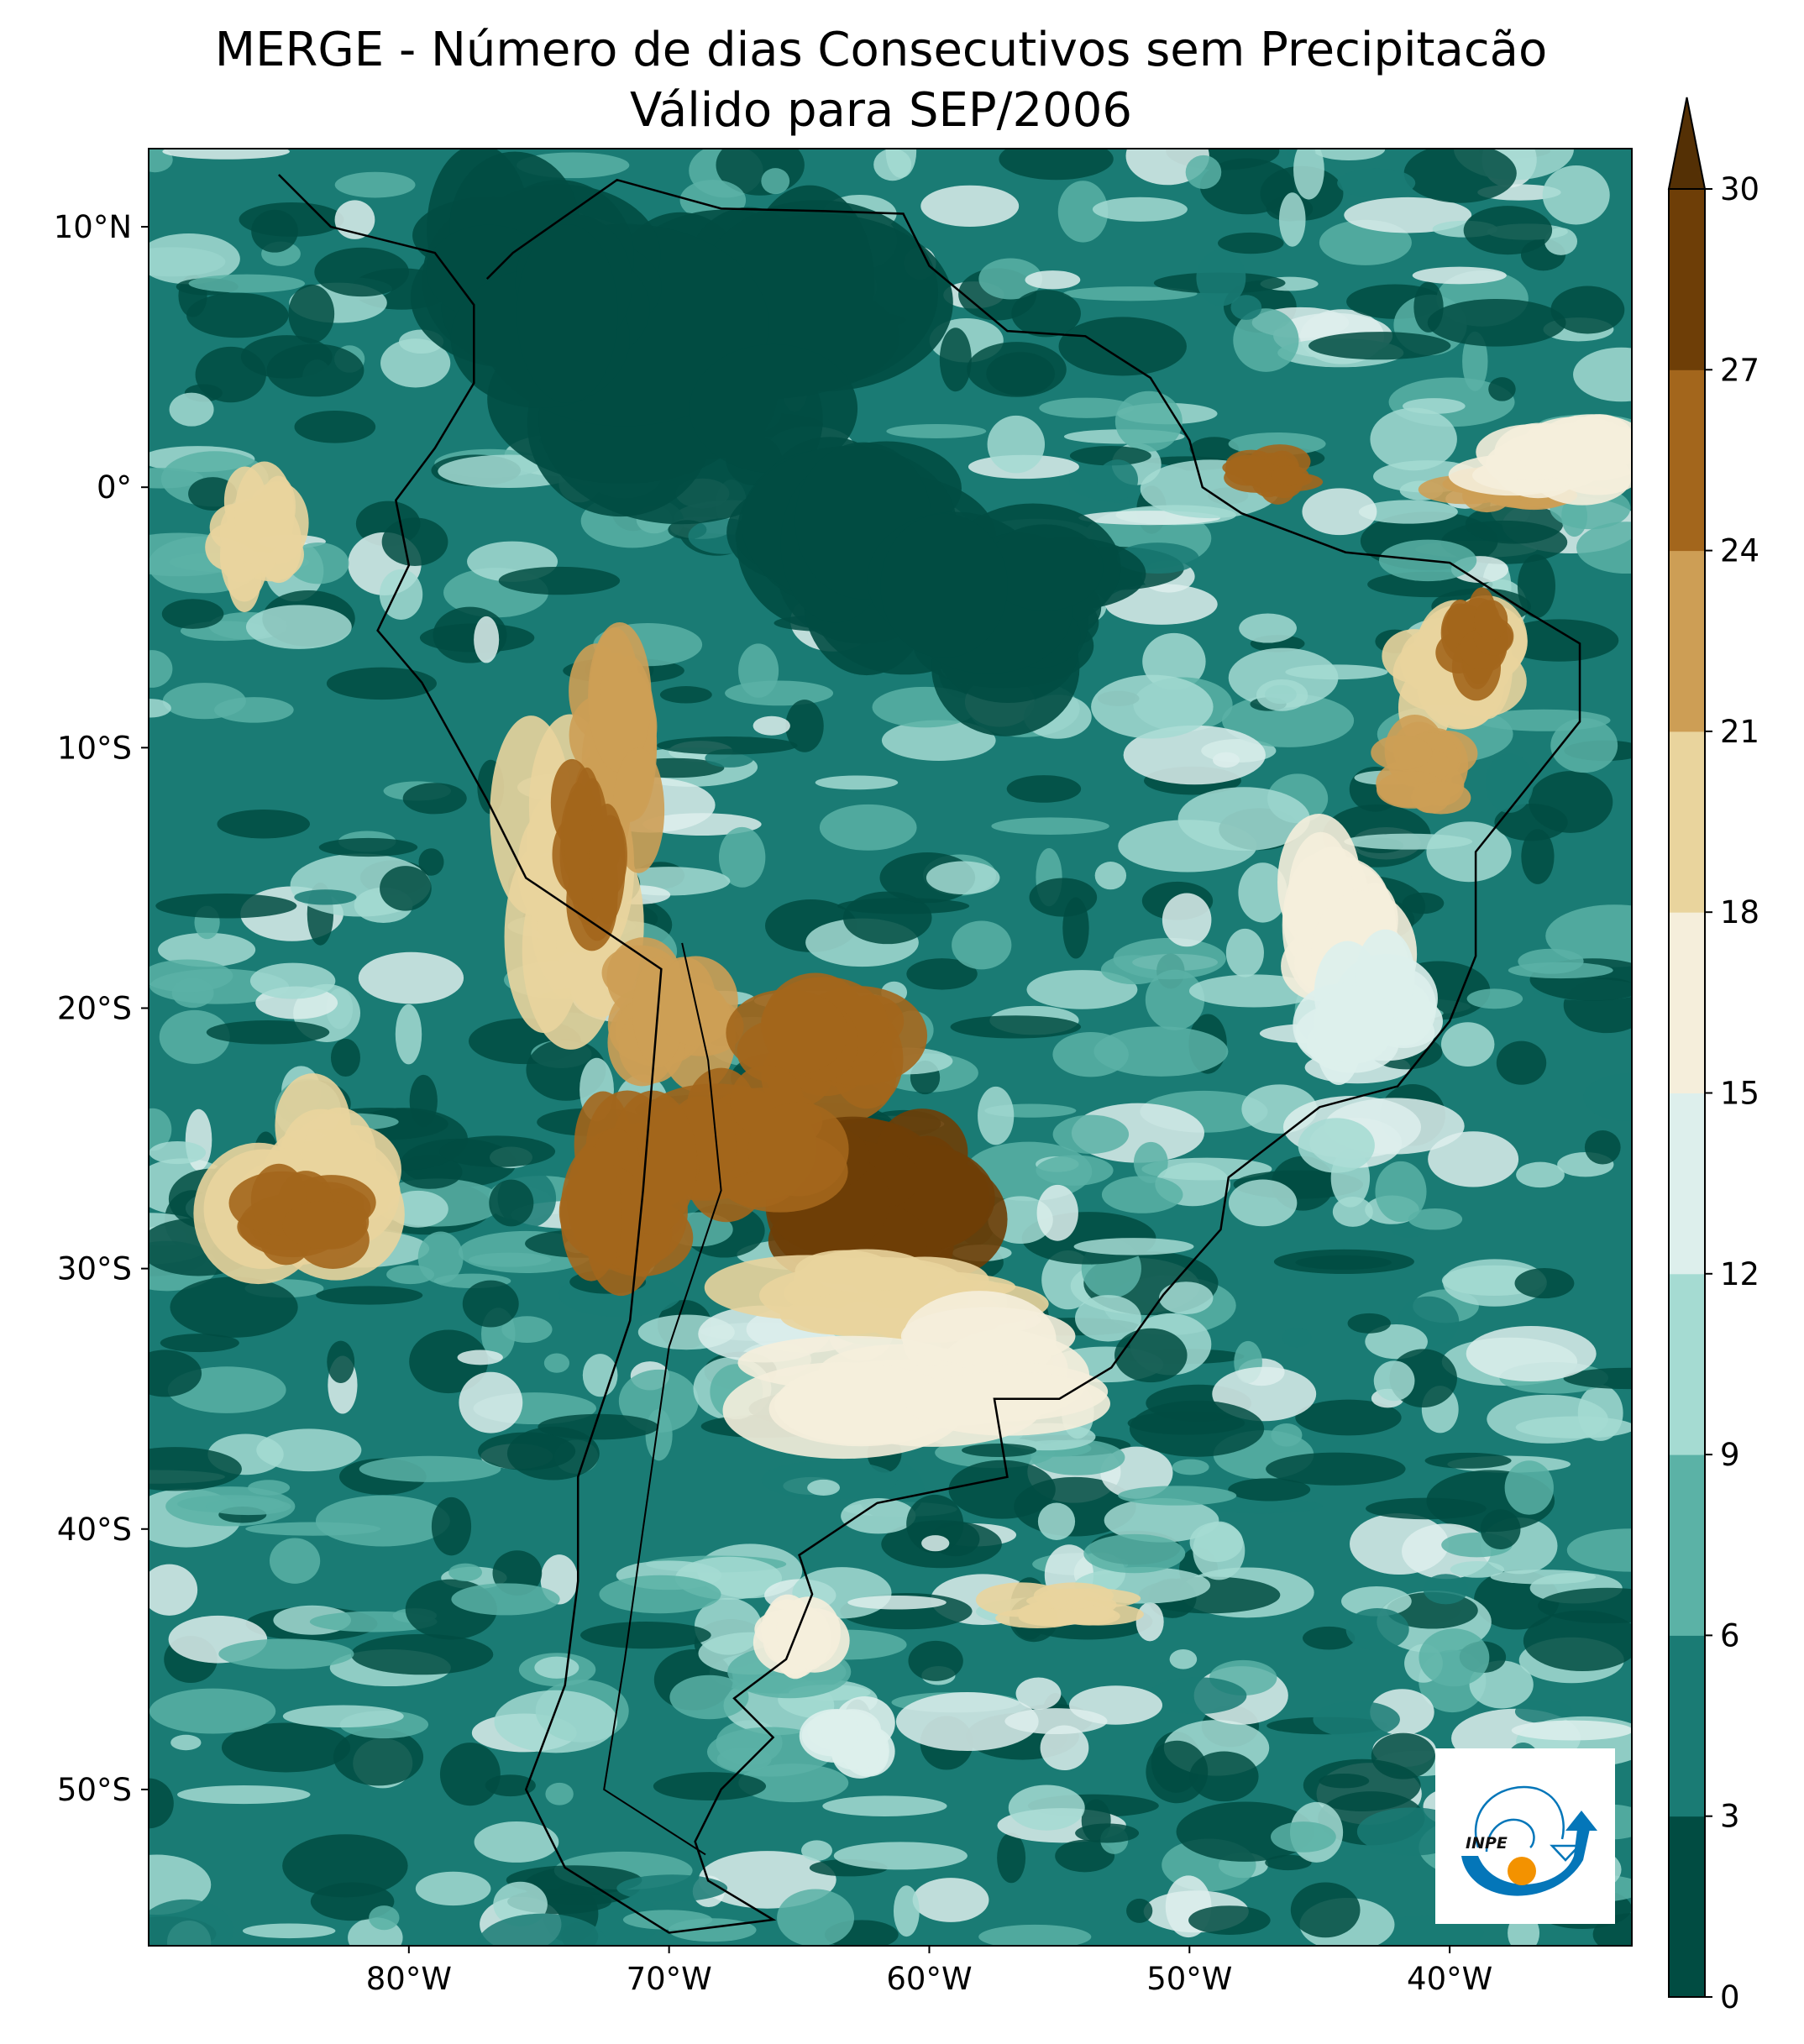 The width and height of the screenshot is (1804, 2044). What do you see at coordinates (1730, 1635) in the screenshot?
I see `colorbar-tick-label: 6` at bounding box center [1730, 1635].